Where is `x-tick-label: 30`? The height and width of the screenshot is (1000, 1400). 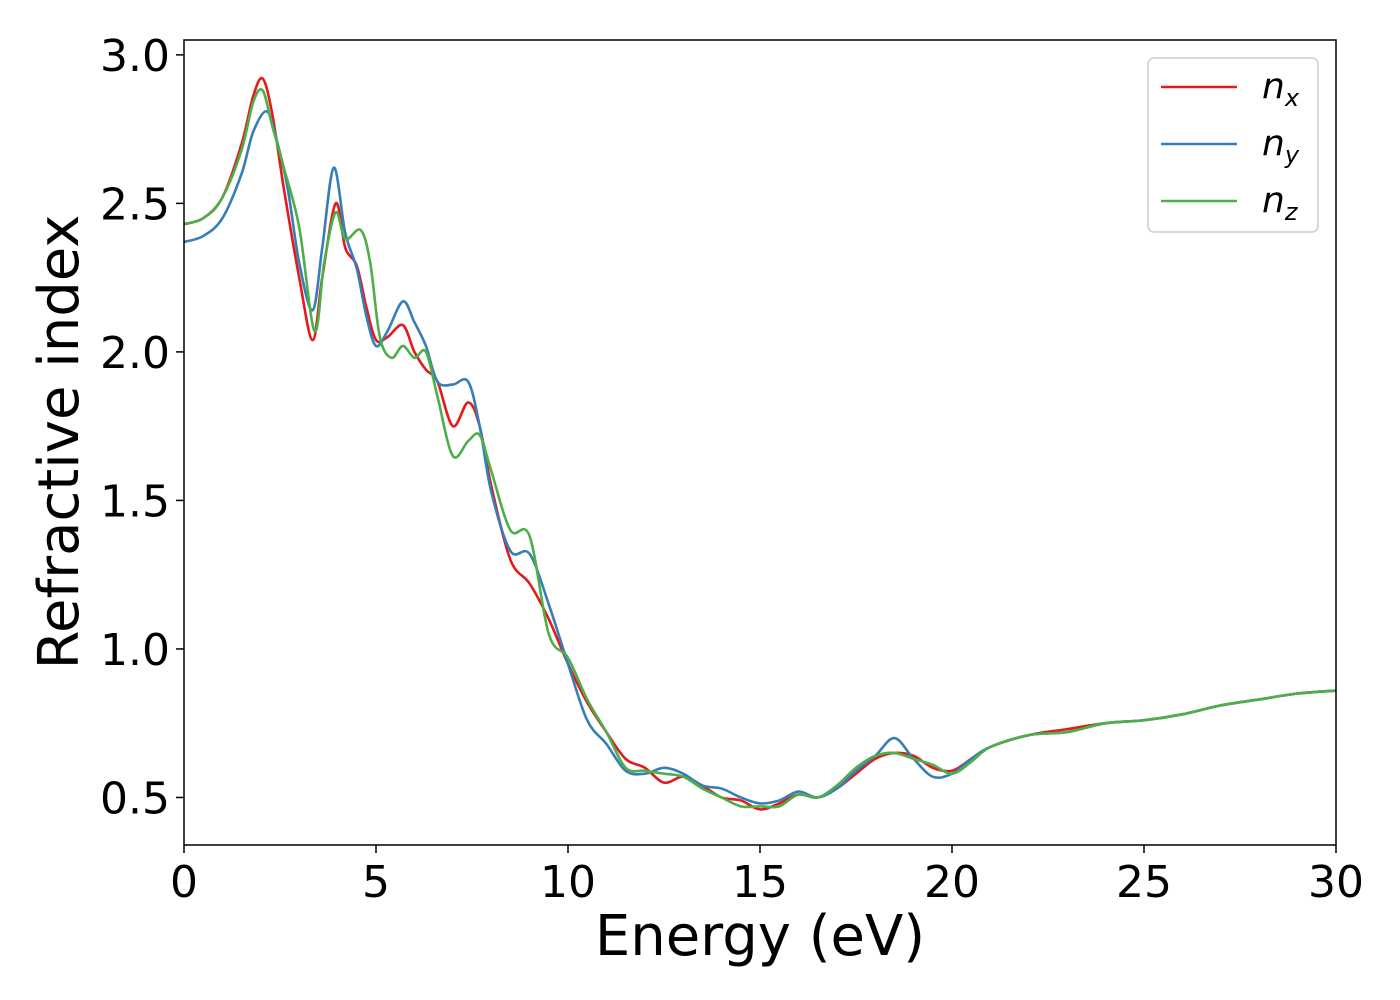
x-tick-label: 30 is located at coordinates (1336, 882).